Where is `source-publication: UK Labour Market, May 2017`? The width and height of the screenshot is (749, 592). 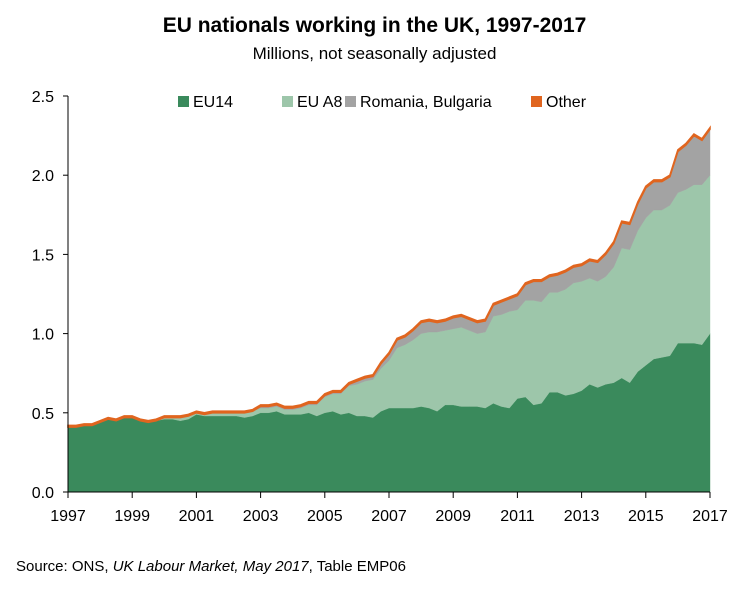
source-publication: UK Labour Market, May 2017 is located at coordinates (210, 566).